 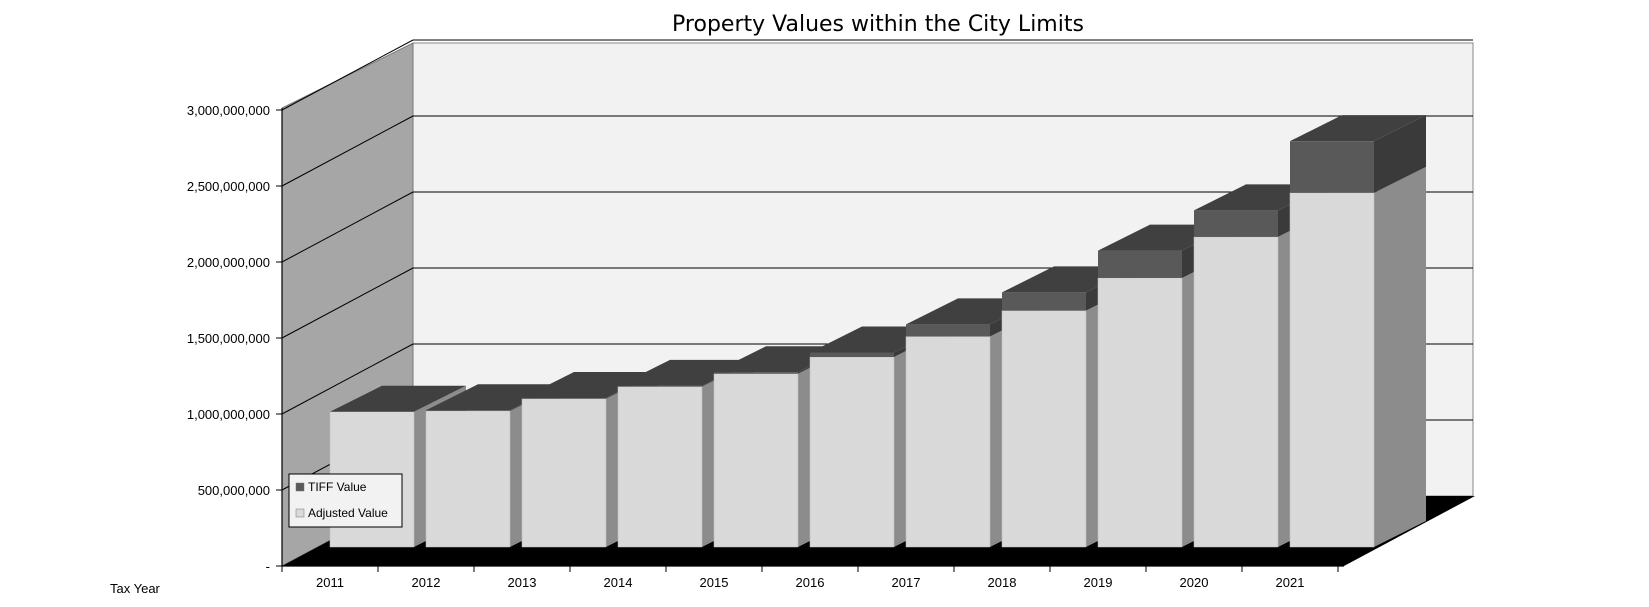 What do you see at coordinates (228, 414) in the screenshot?
I see `y-tick-label: 1,000,000,000` at bounding box center [228, 414].